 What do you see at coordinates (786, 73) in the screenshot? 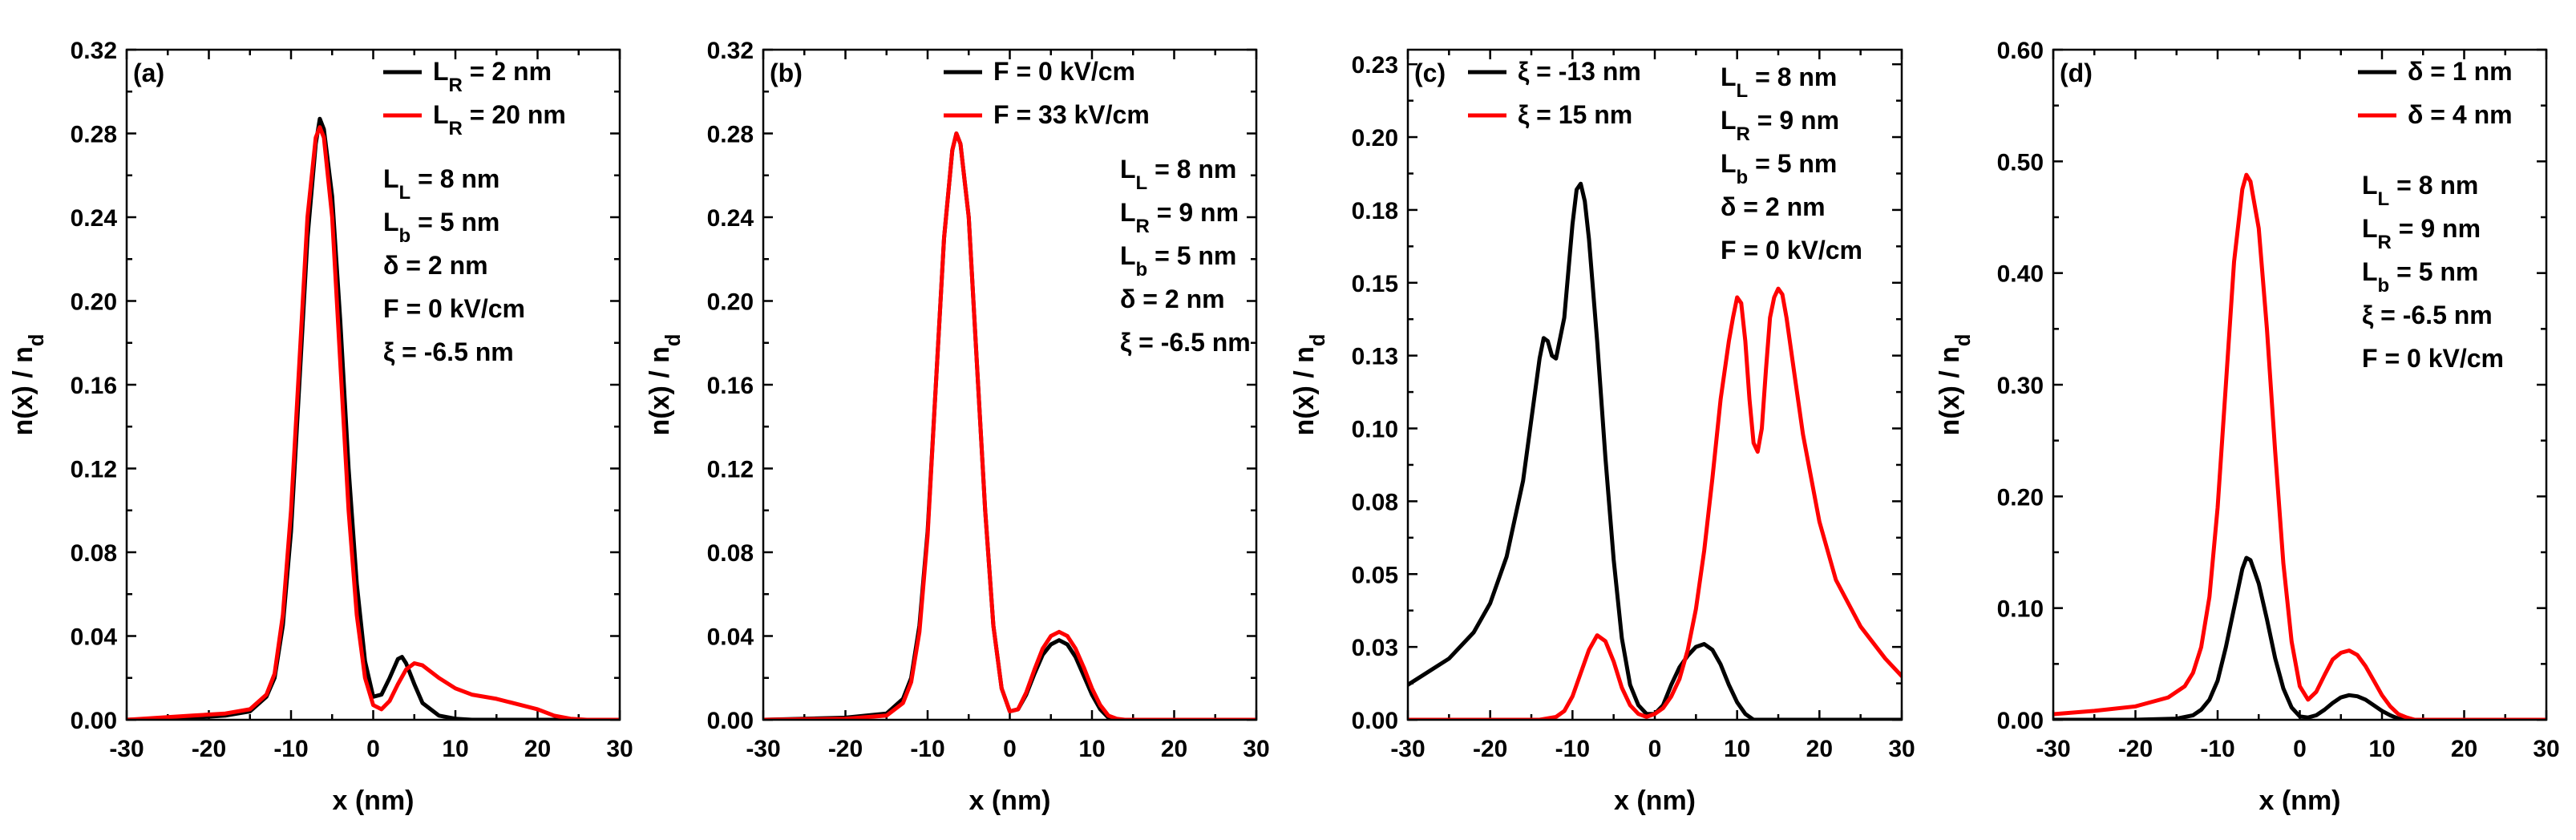
I see `panel-label: (b)` at bounding box center [786, 73].